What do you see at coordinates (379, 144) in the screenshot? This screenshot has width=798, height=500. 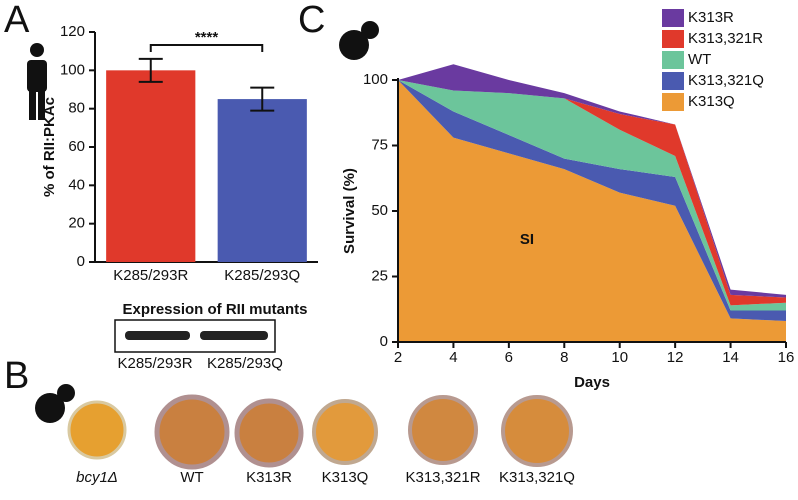 I see `y-tick-label: 75` at bounding box center [379, 144].